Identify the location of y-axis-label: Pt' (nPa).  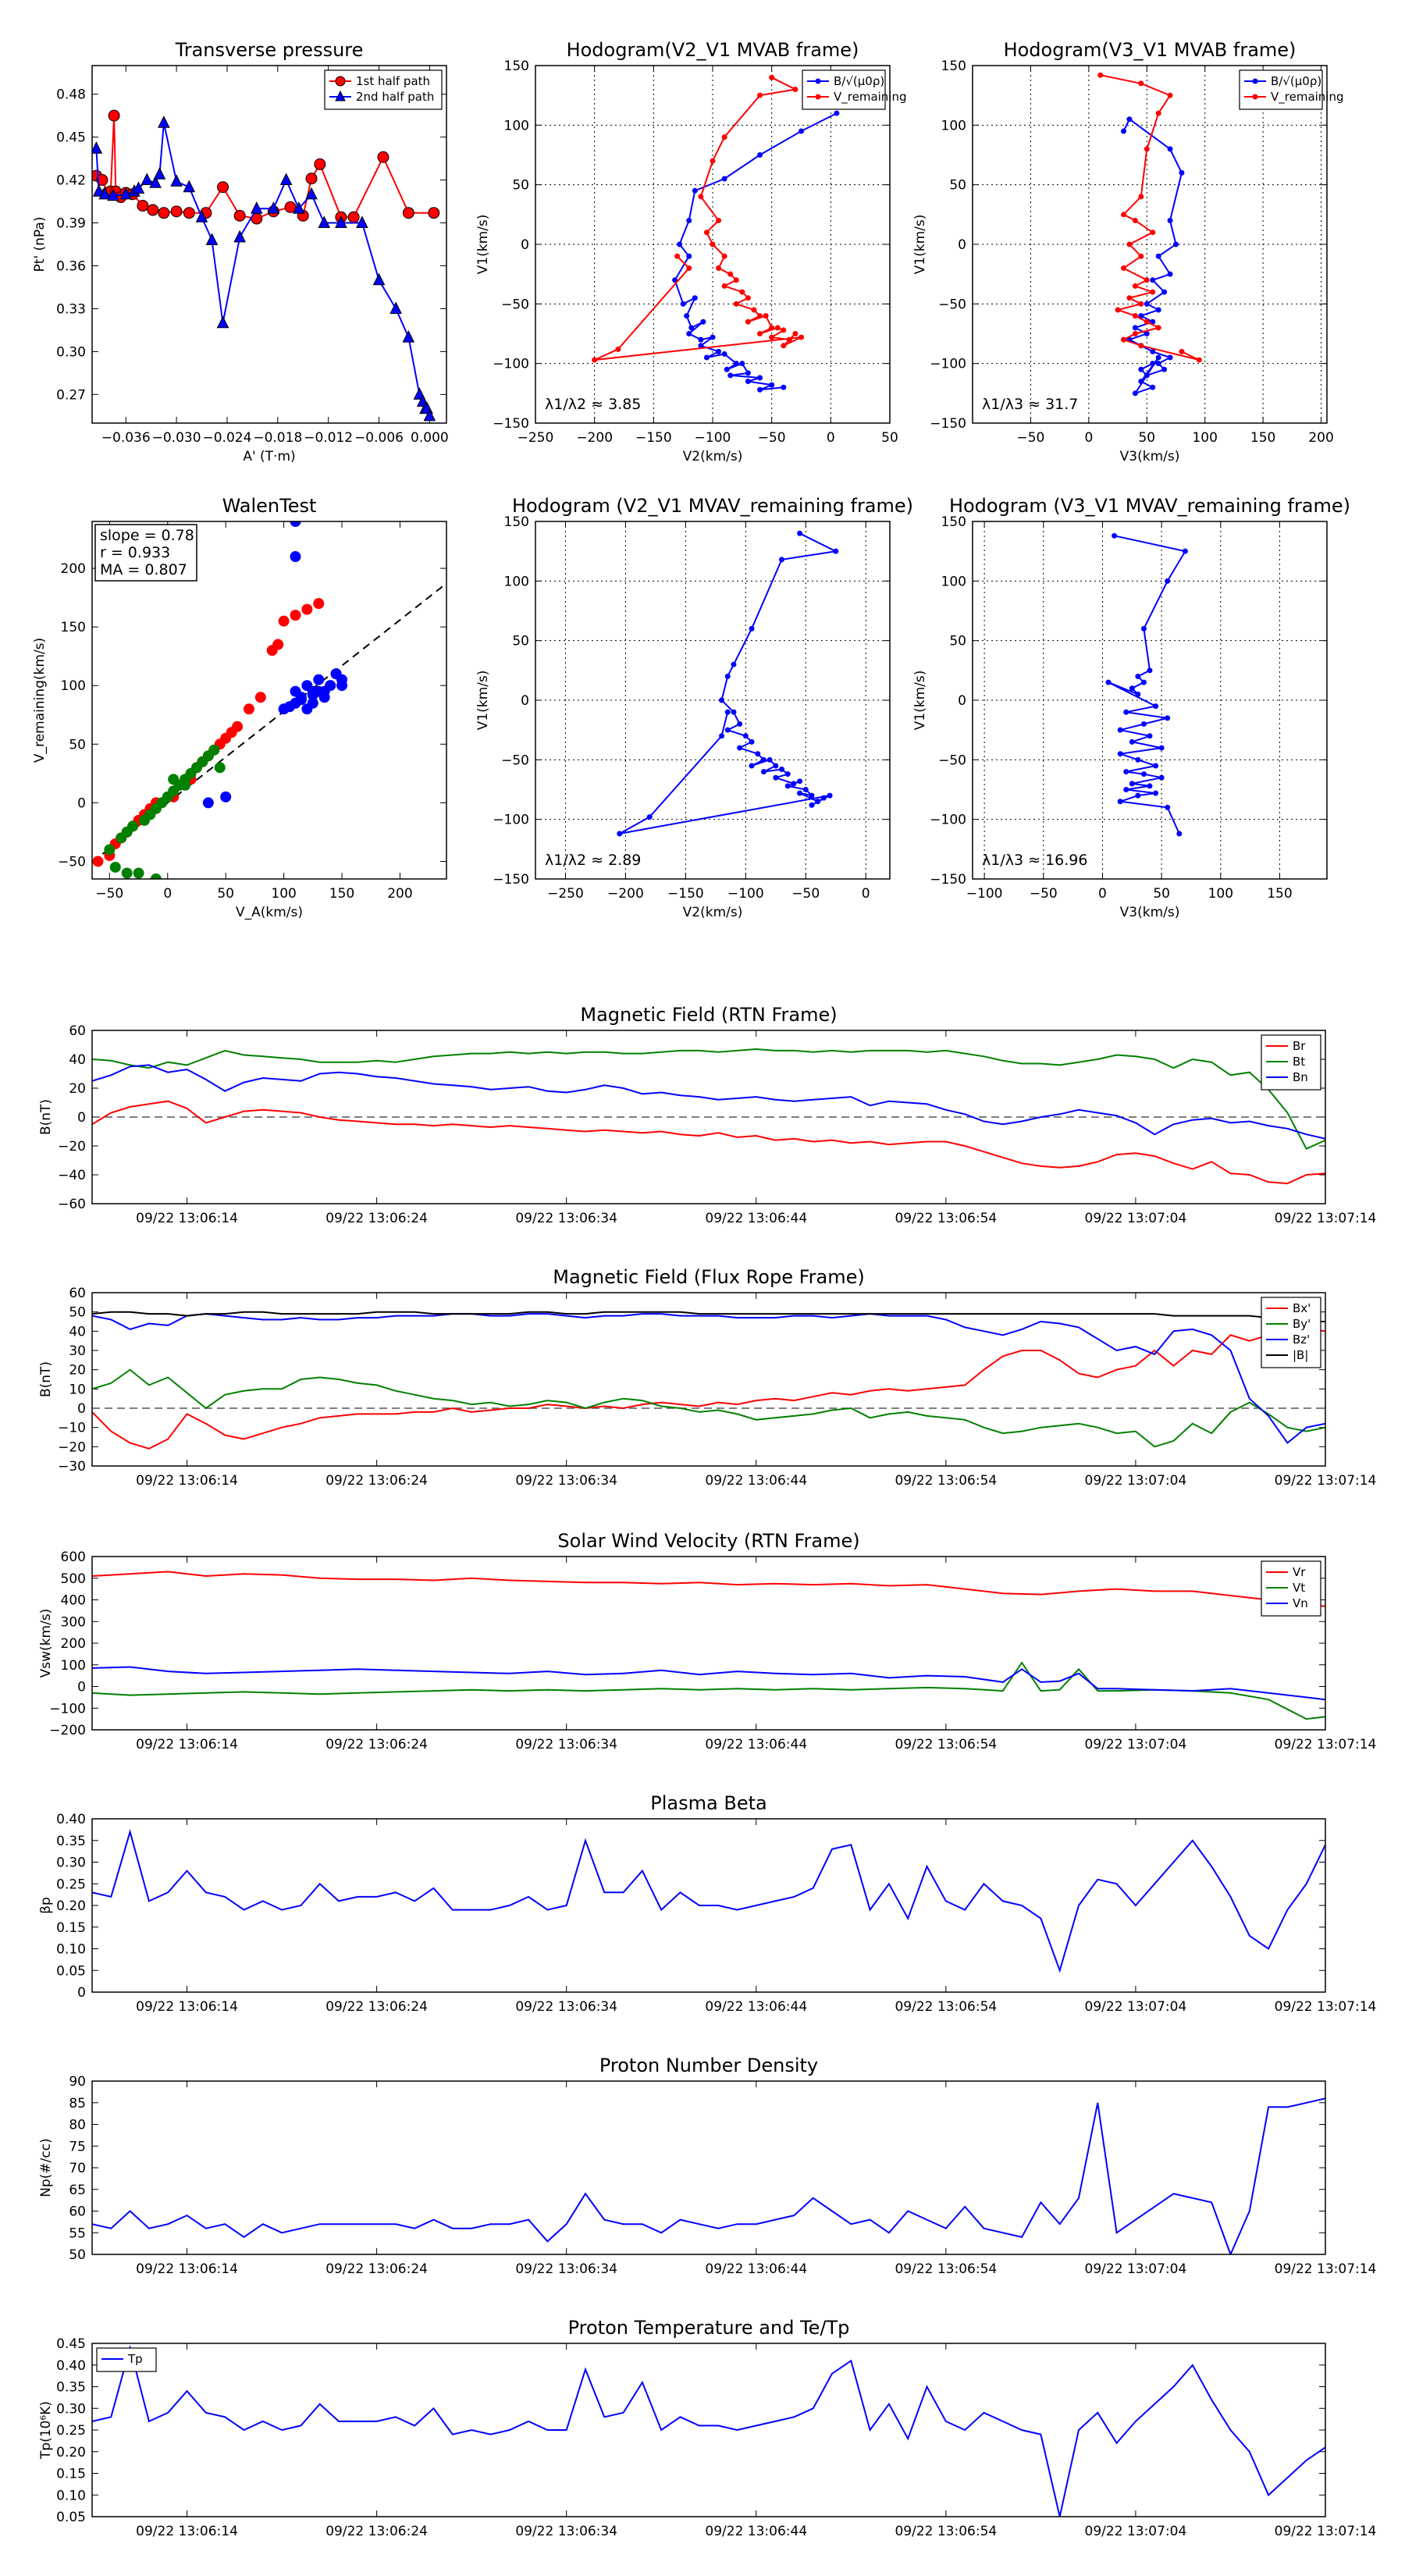
(40, 245).